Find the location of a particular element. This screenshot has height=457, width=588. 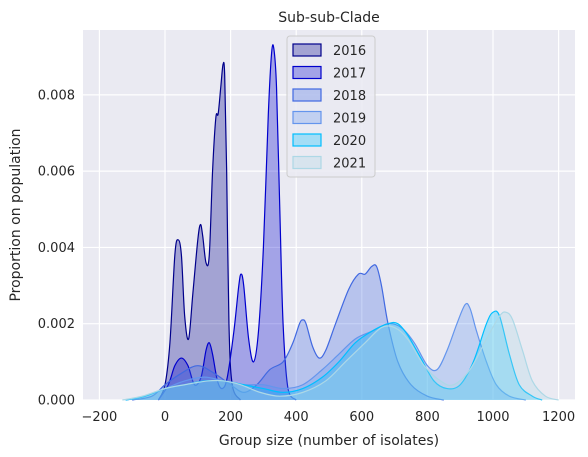

y-tick-label: 0.002 is located at coordinates (56, 324).